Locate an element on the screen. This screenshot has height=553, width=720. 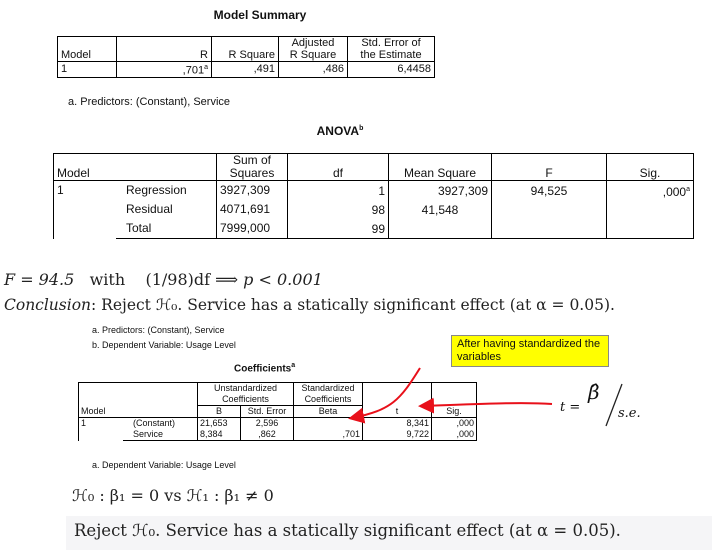
column-header-r: R is located at coordinates (164, 49).